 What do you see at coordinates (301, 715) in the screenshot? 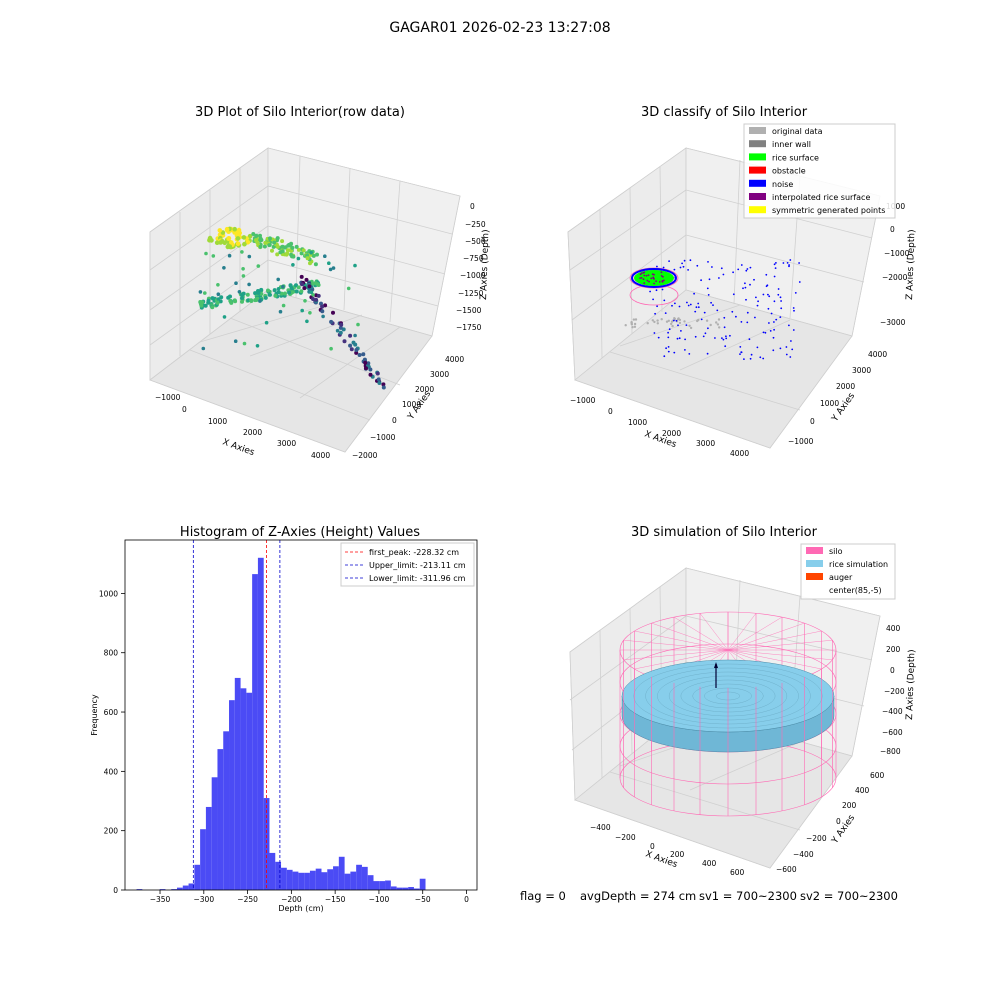
I see `histogram-frame` at bounding box center [301, 715].